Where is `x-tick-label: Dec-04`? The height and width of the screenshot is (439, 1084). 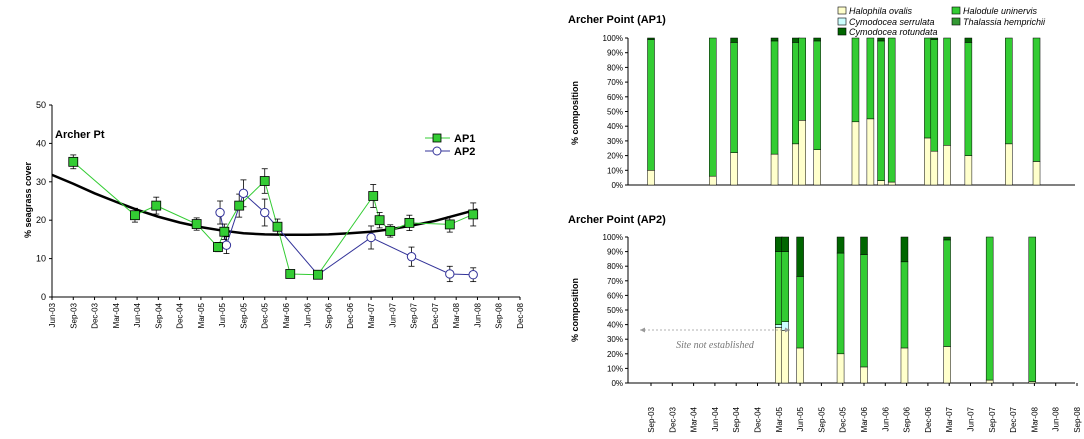 x-tick-label: Dec-04 is located at coordinates (180, 315).